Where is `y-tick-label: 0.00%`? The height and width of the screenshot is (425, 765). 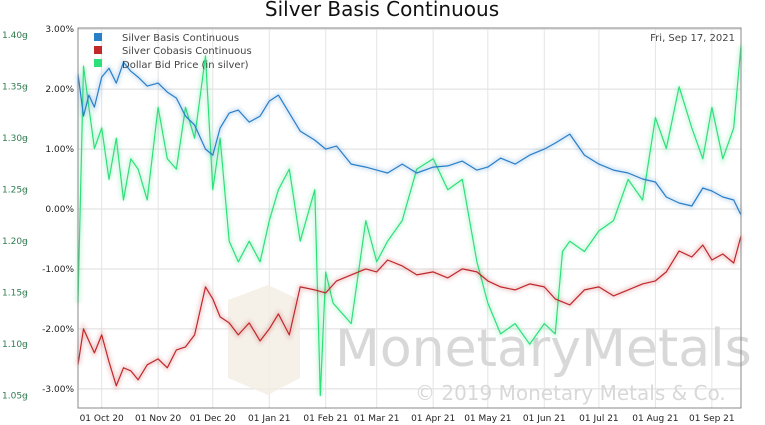
y-tick-label: 0.00% is located at coordinates (59, 210).